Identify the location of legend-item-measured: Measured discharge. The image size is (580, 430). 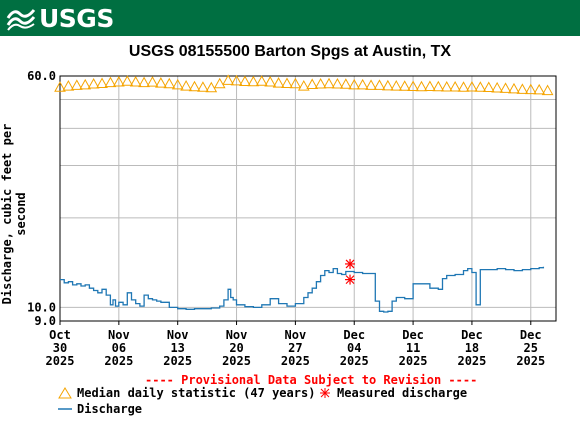
(392, 393).